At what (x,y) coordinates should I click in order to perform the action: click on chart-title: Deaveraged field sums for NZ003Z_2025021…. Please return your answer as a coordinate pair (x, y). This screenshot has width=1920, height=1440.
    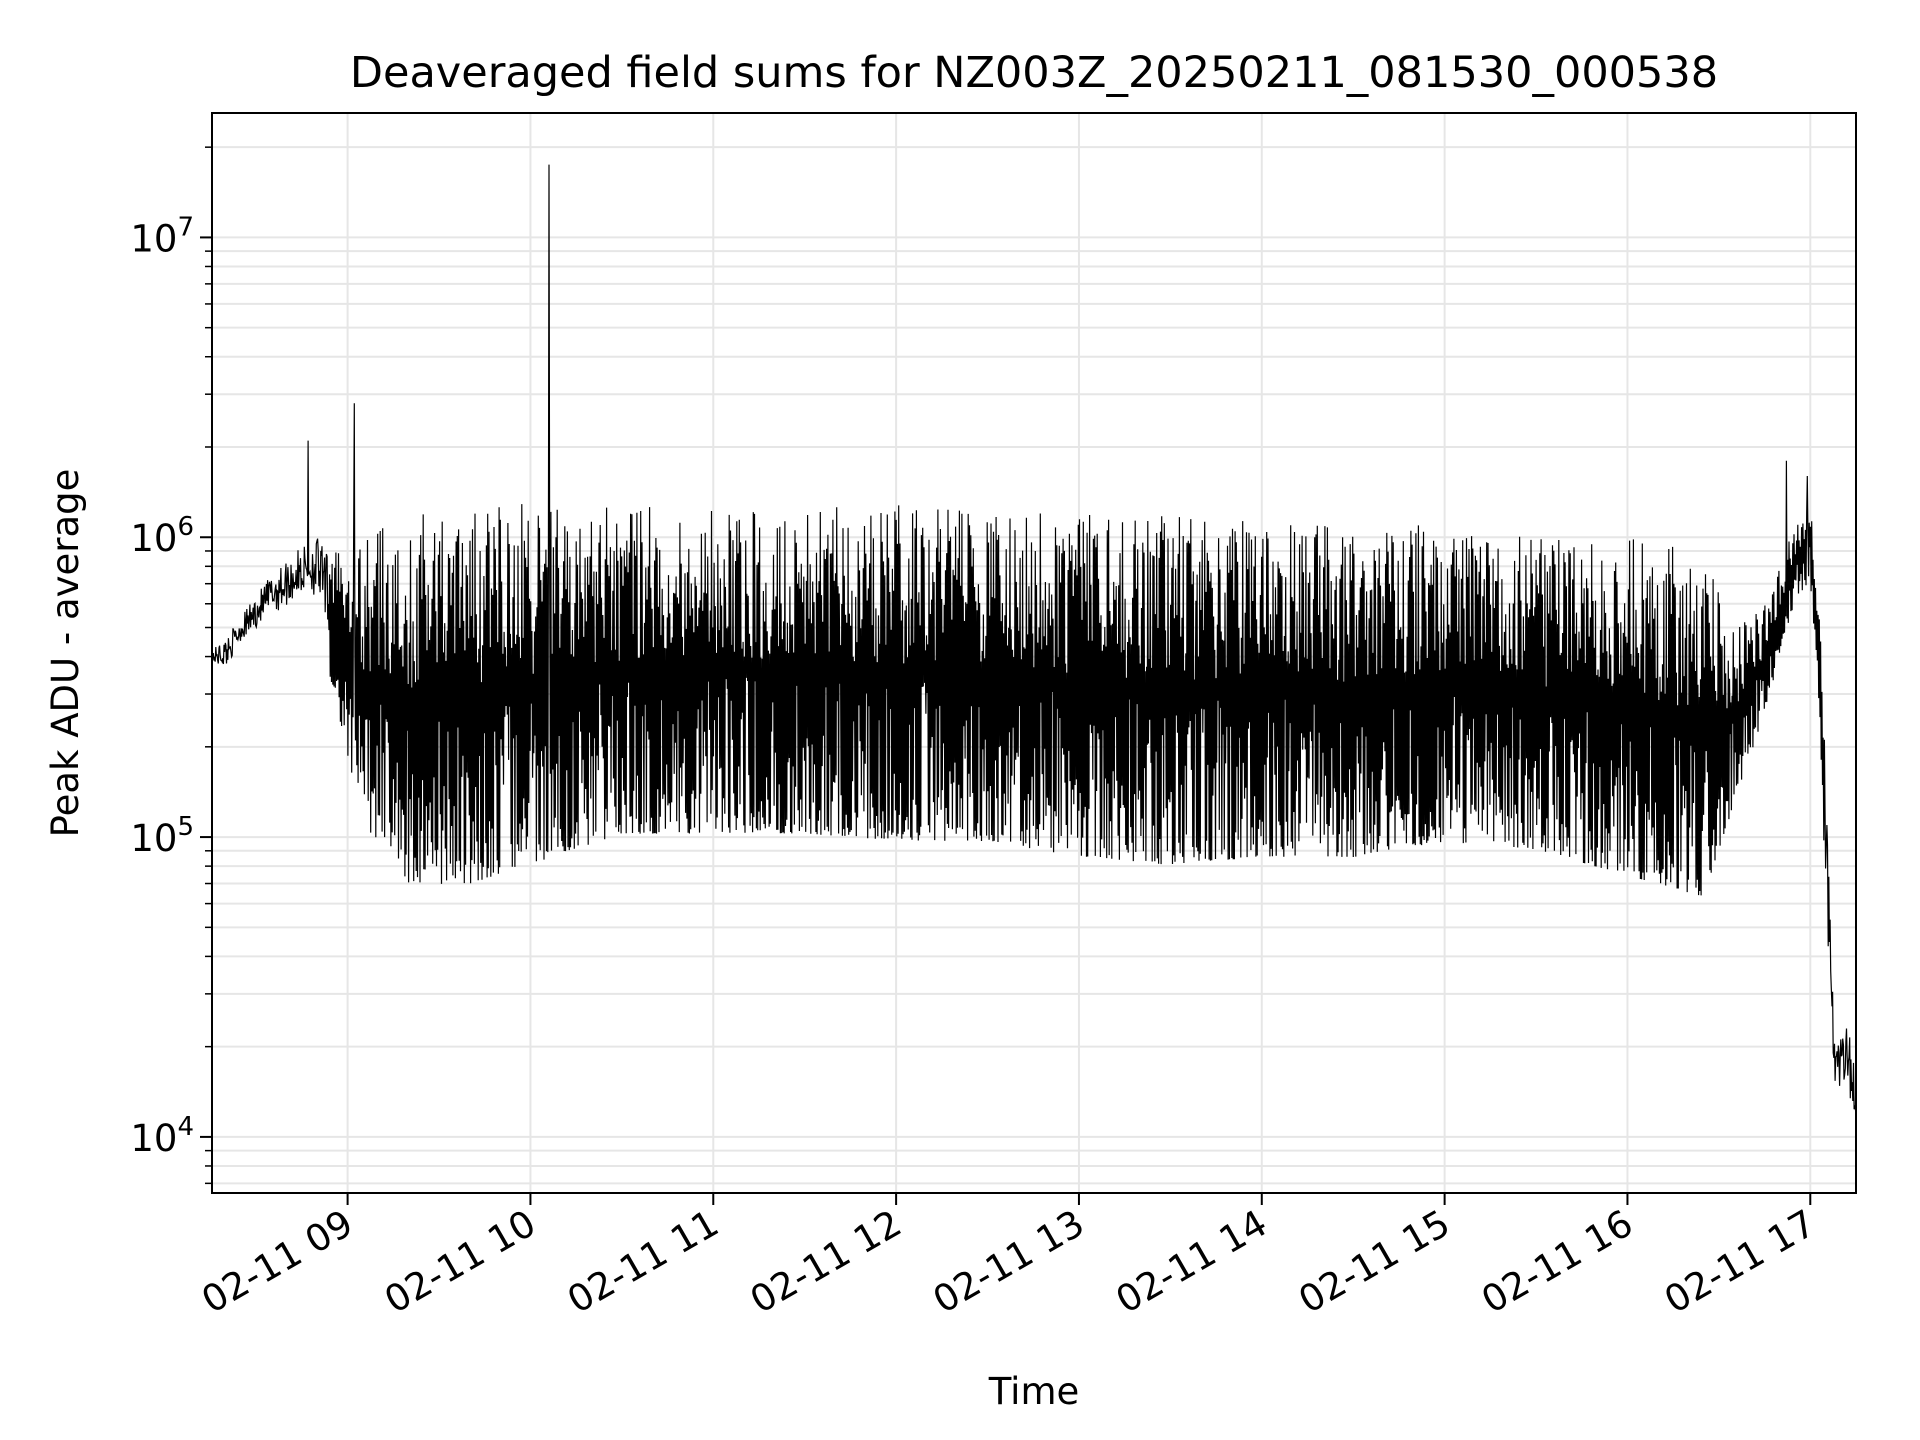
    Looking at the image, I should click on (1034, 73).